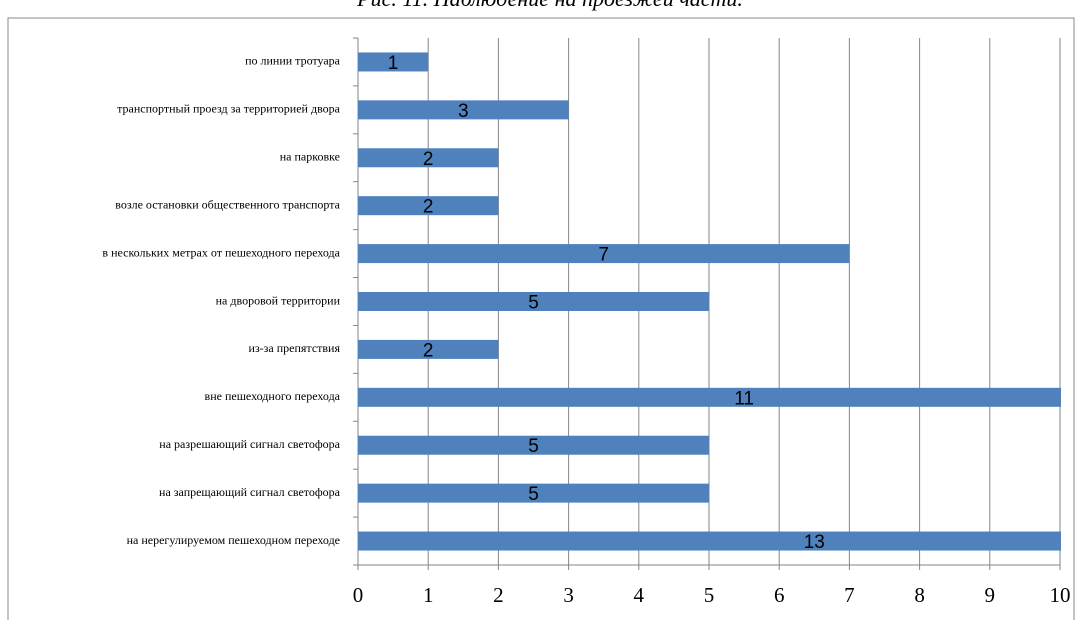 The height and width of the screenshot is (620, 1091). What do you see at coordinates (273, 396) in the screenshot?
I see `category-label: вне пешеходного перехода` at bounding box center [273, 396].